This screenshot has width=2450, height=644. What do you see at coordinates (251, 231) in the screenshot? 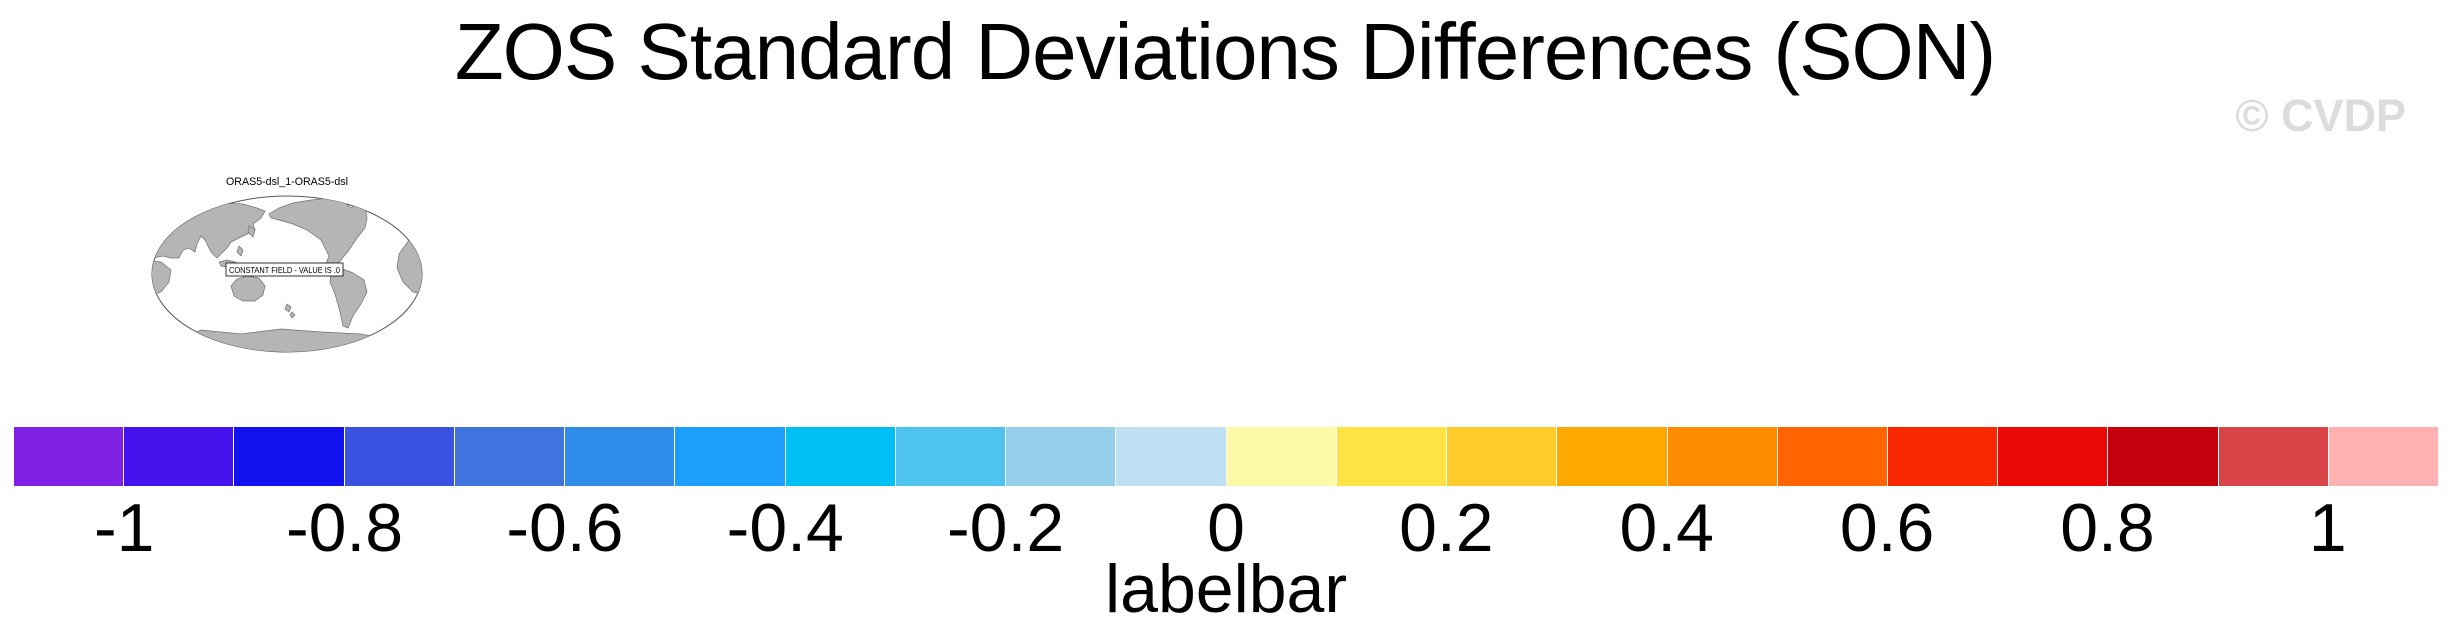
I see `landmass-japan` at bounding box center [251, 231].